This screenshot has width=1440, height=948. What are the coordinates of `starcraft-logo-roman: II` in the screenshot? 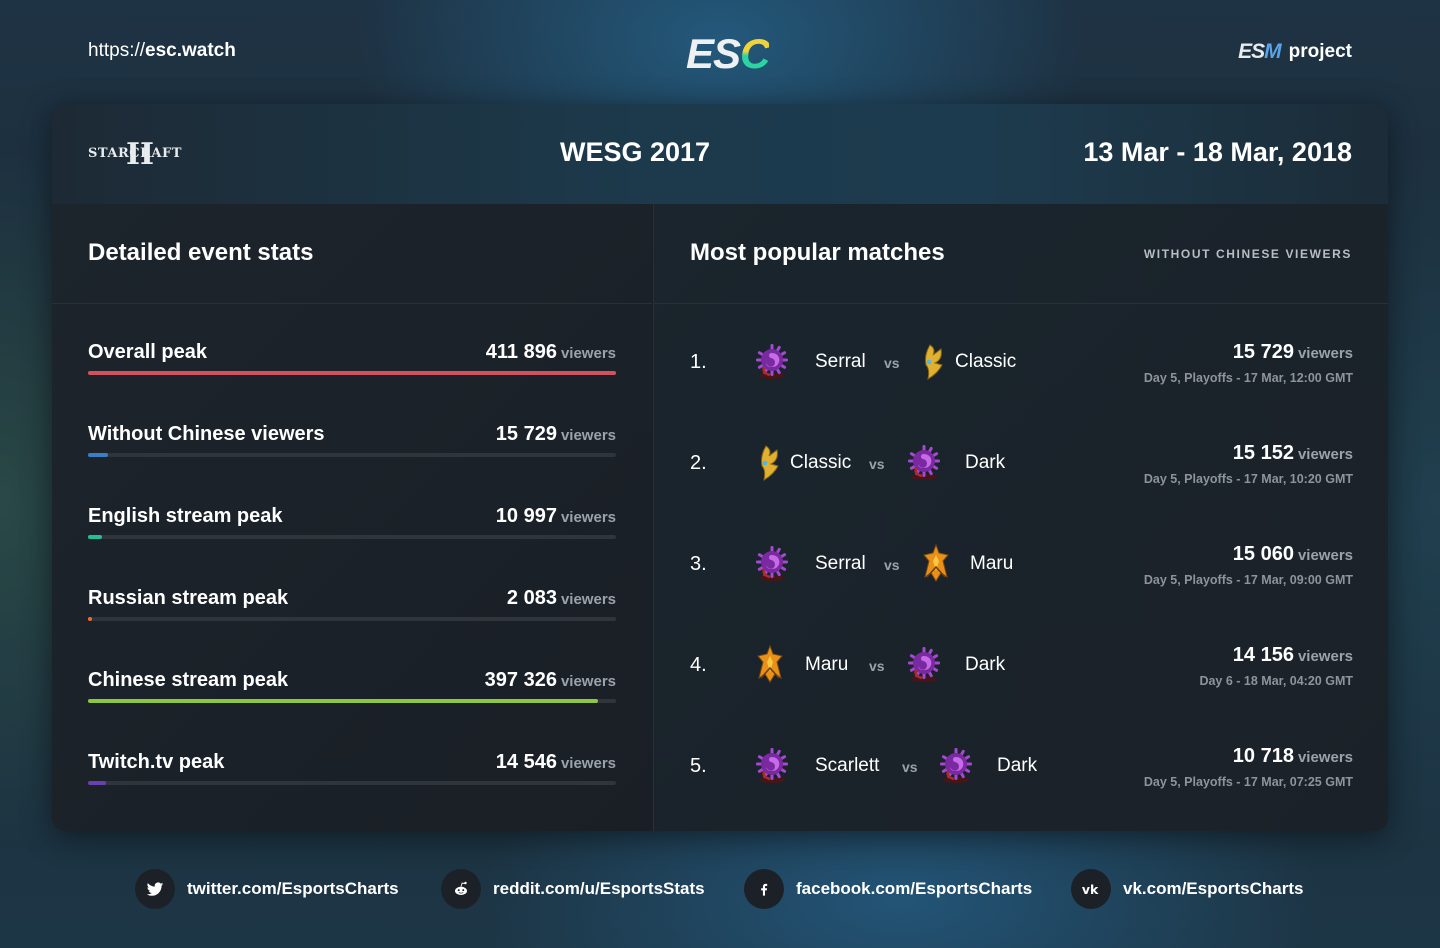 It's located at (140, 154).